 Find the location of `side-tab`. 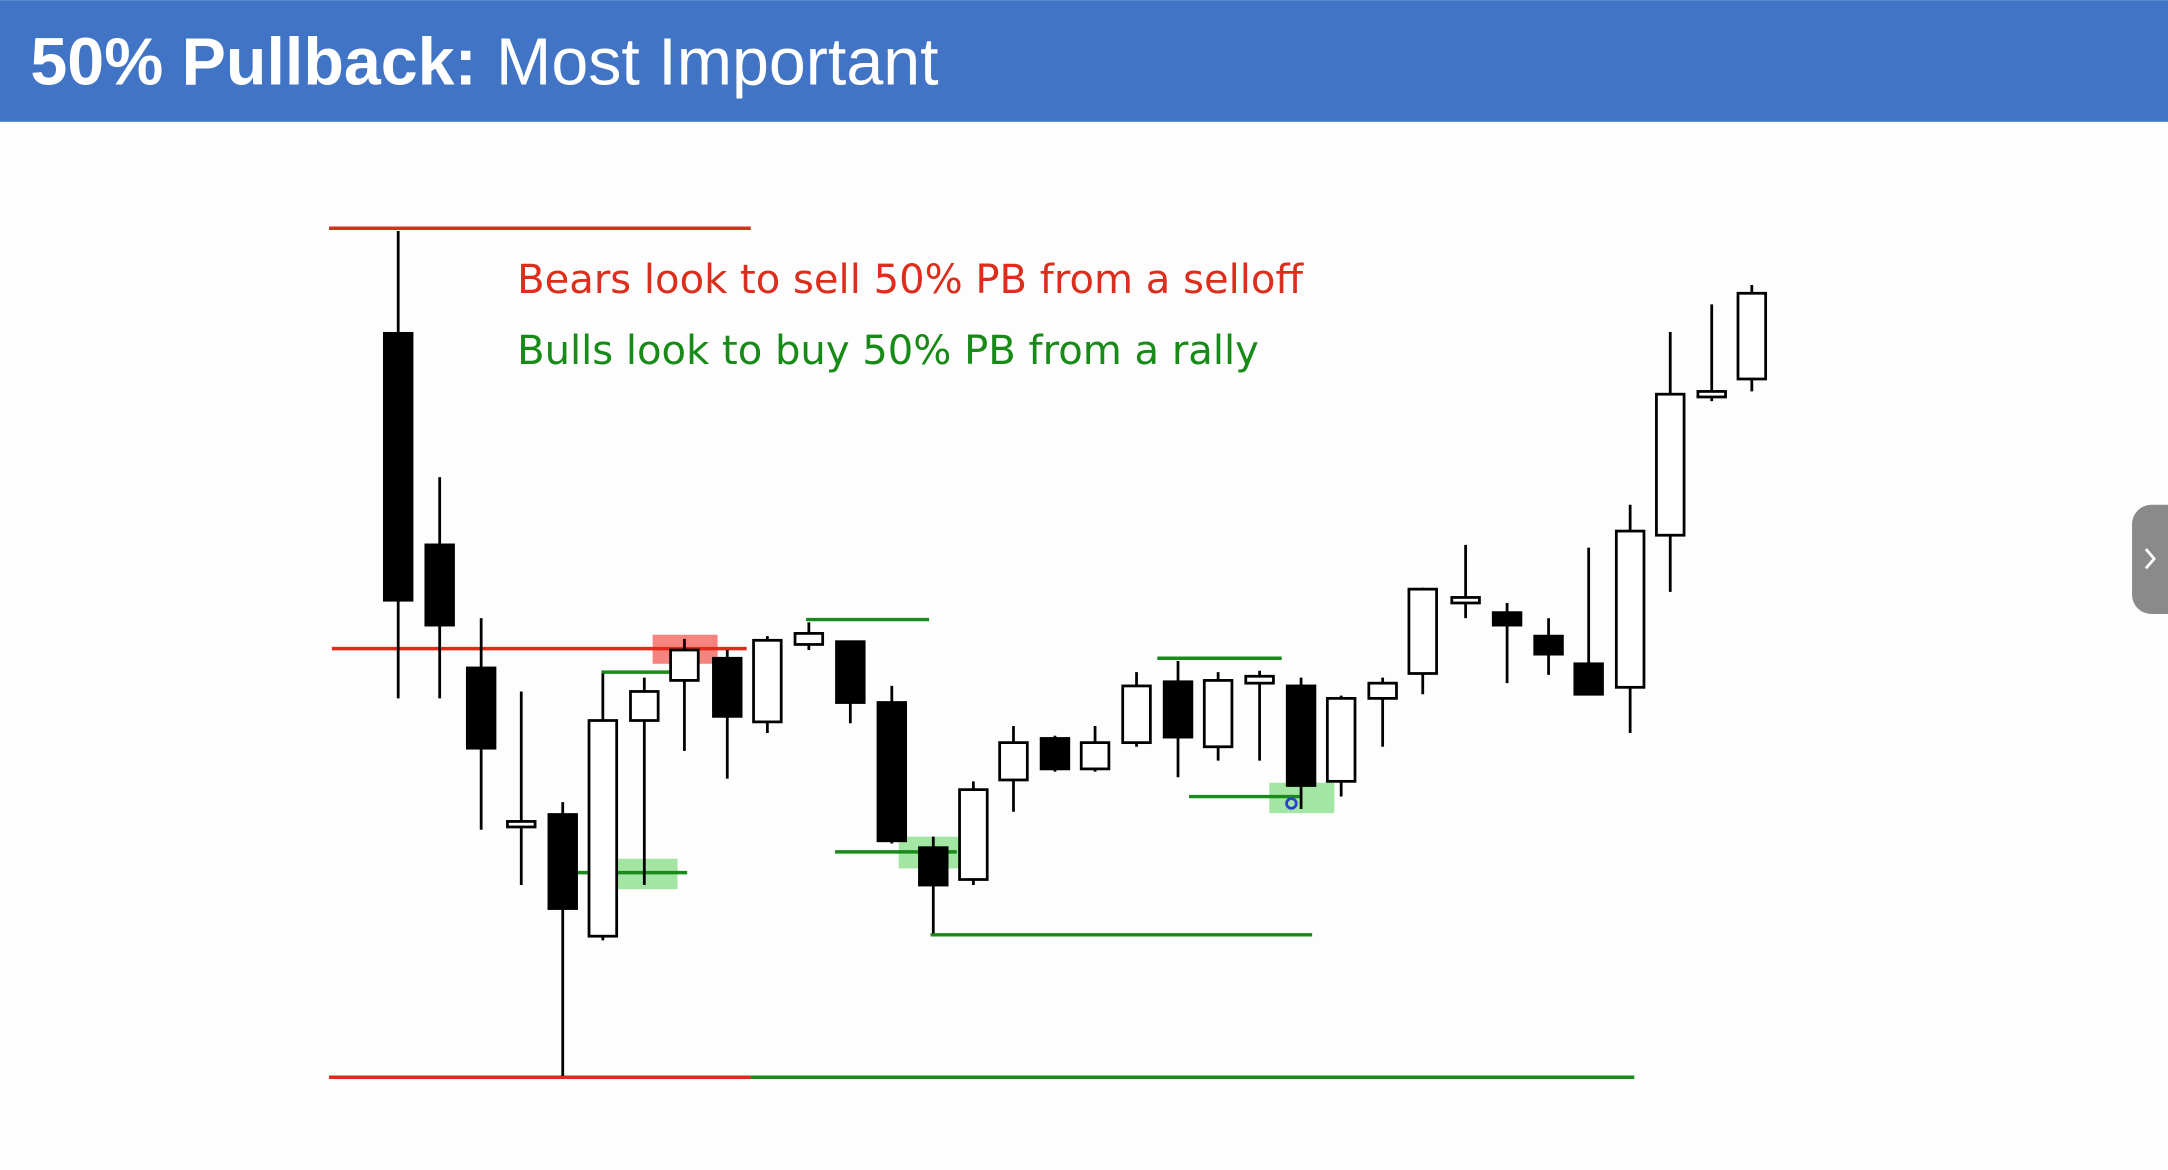

side-tab is located at coordinates (2150, 559).